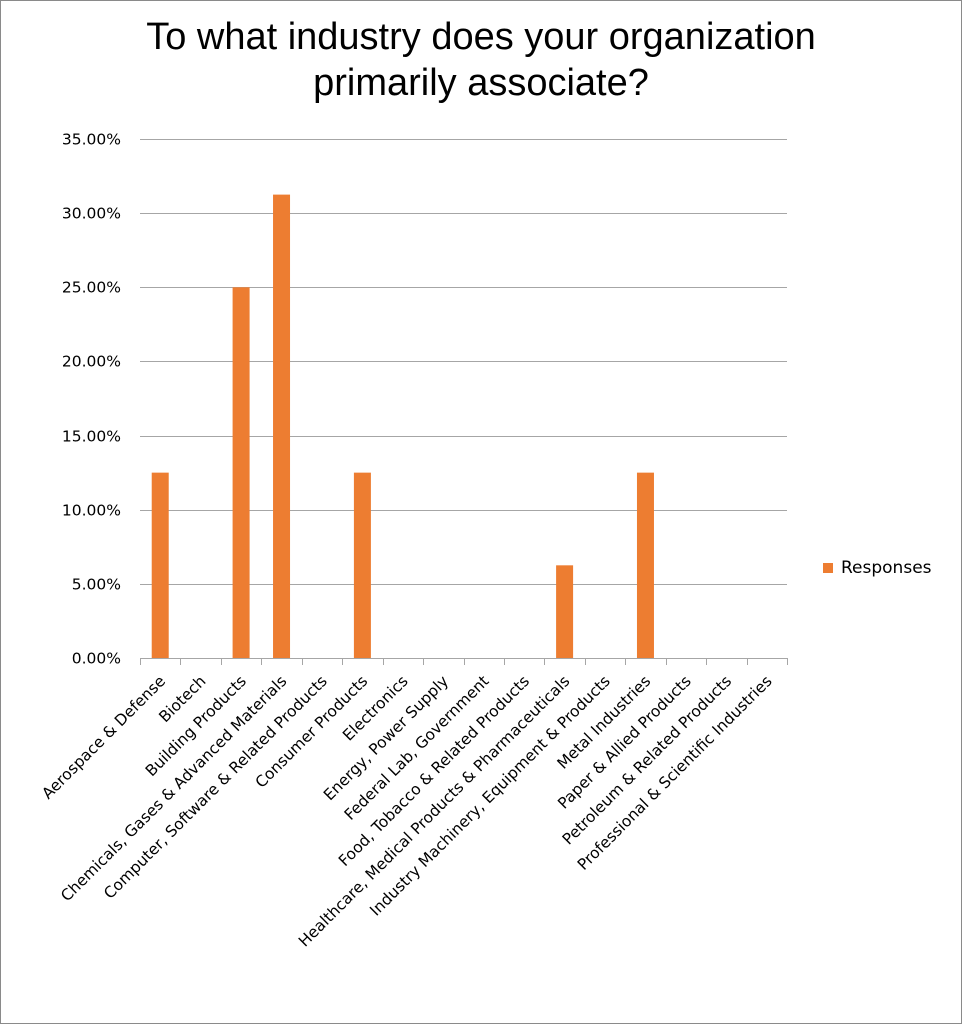 The image size is (962, 1024). Describe the element at coordinates (96, 659) in the screenshot. I see `y-tick-label: 0.00%` at that location.